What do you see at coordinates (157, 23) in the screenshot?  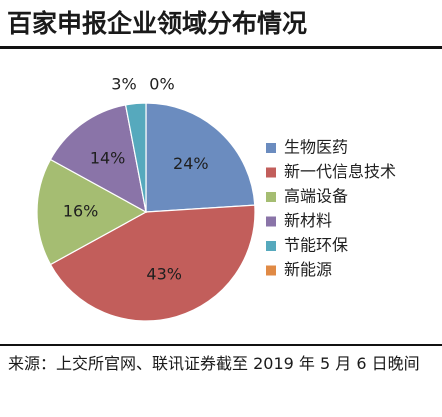 I see `chart-title: 百家申报企业领域分布情况` at bounding box center [157, 23].